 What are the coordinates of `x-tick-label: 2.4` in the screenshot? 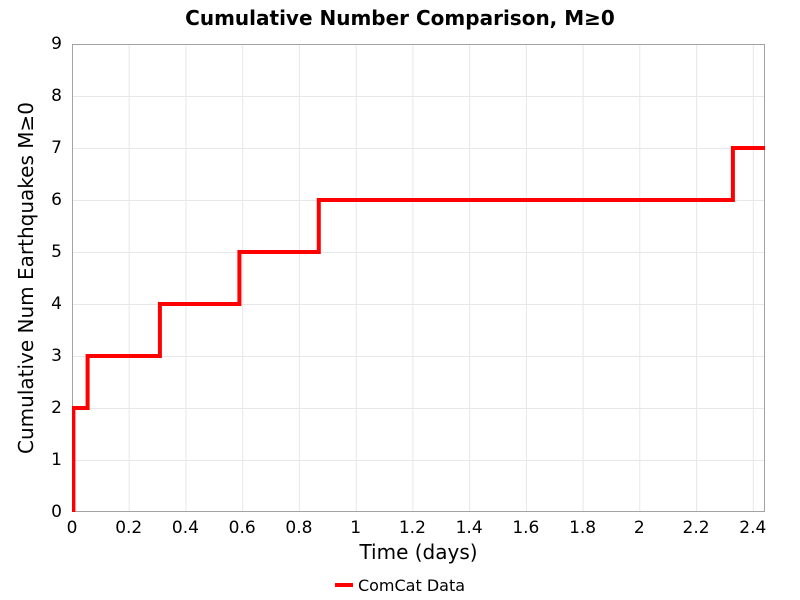 It's located at (753, 528).